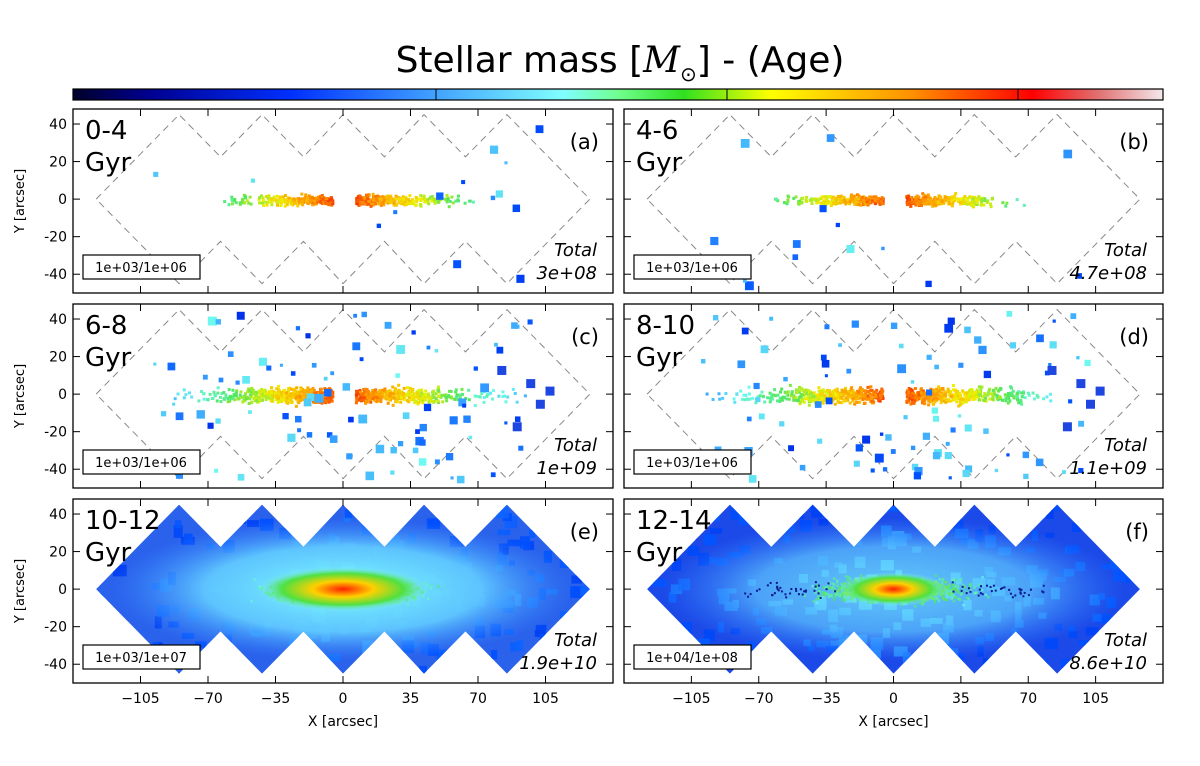  I want to click on panel-age-label: 6-8, so click(106, 326).